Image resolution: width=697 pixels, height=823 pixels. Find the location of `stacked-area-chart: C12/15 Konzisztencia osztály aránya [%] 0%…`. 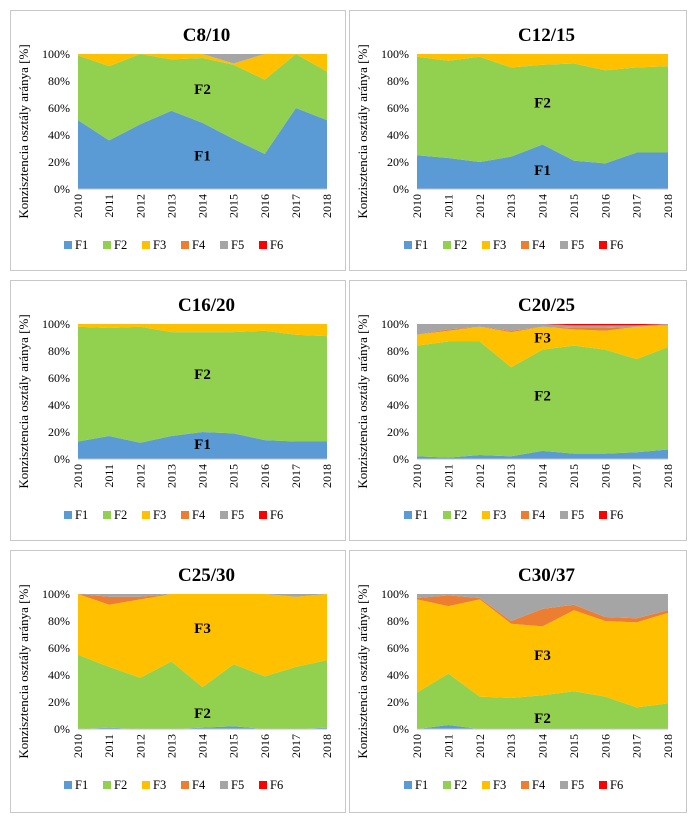

stacked-area-chart: C12/15 Konzisztencia osztály aránya [%] 0%… is located at coordinates (515, 138).